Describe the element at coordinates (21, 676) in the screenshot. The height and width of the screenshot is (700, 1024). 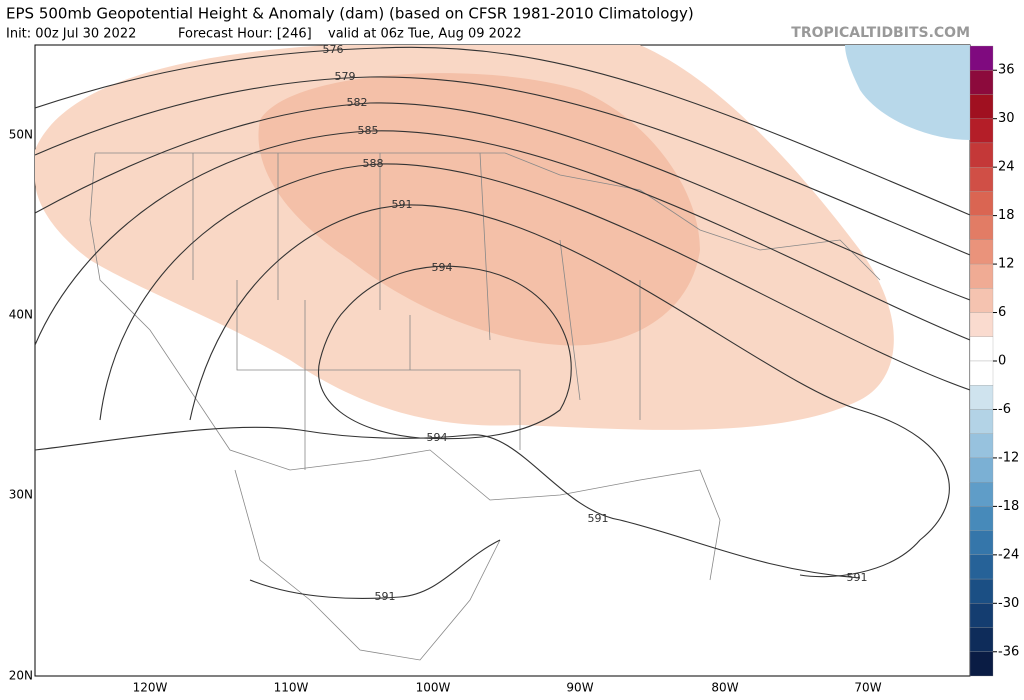
I see `latitude-label: 20N` at that location.